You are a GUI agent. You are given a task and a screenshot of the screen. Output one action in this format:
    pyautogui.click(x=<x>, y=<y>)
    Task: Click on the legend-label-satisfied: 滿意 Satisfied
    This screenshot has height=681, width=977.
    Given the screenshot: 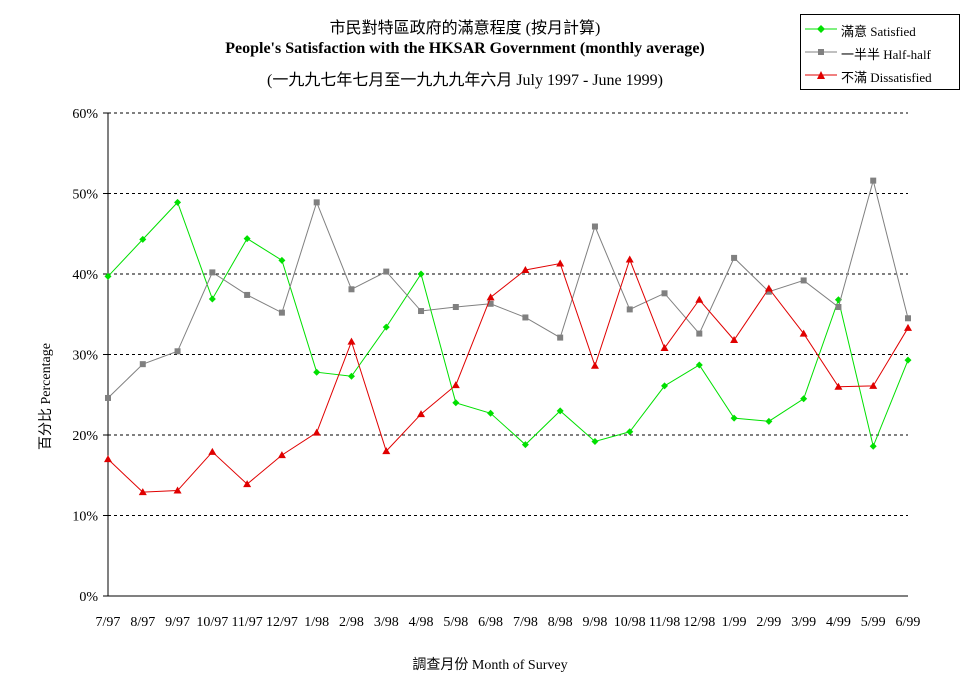 What is the action you would take?
    pyautogui.click(x=878, y=31)
    